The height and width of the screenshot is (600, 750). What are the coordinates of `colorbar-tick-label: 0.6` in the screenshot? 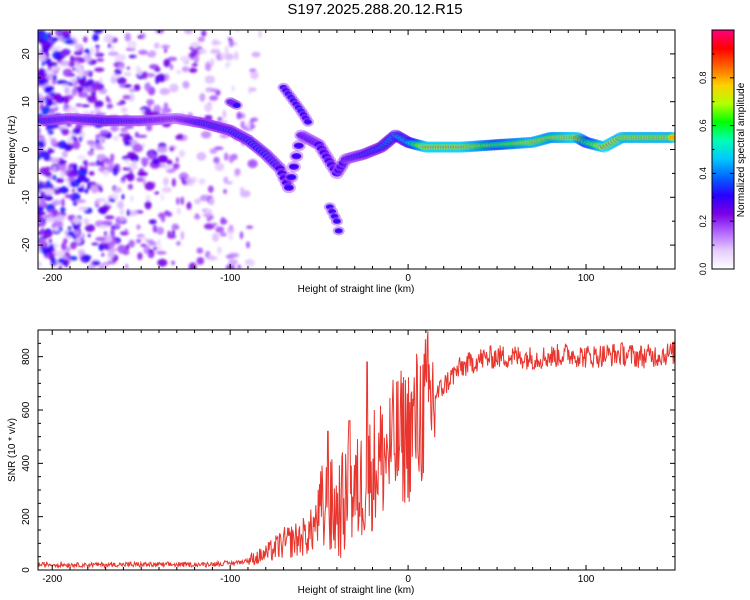 It's located at (703, 125).